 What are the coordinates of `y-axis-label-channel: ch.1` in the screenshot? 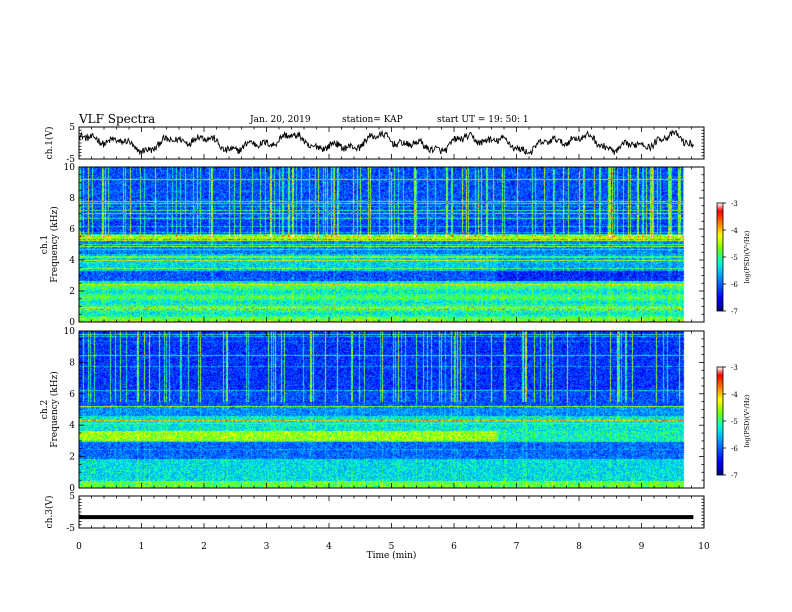 It's located at (45, 244).